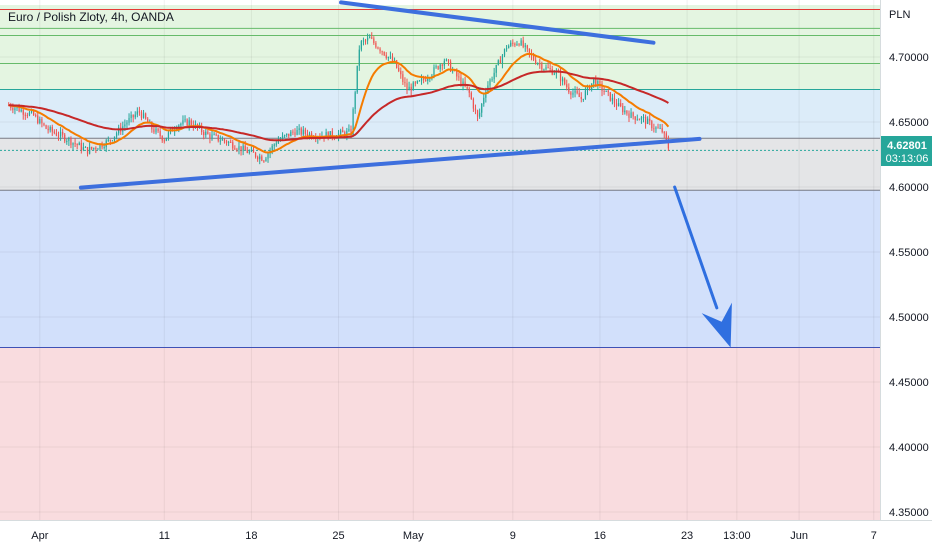 The image size is (932, 551). Describe the element at coordinates (497, 22) in the screenshot. I see `upper-trendline` at that location.